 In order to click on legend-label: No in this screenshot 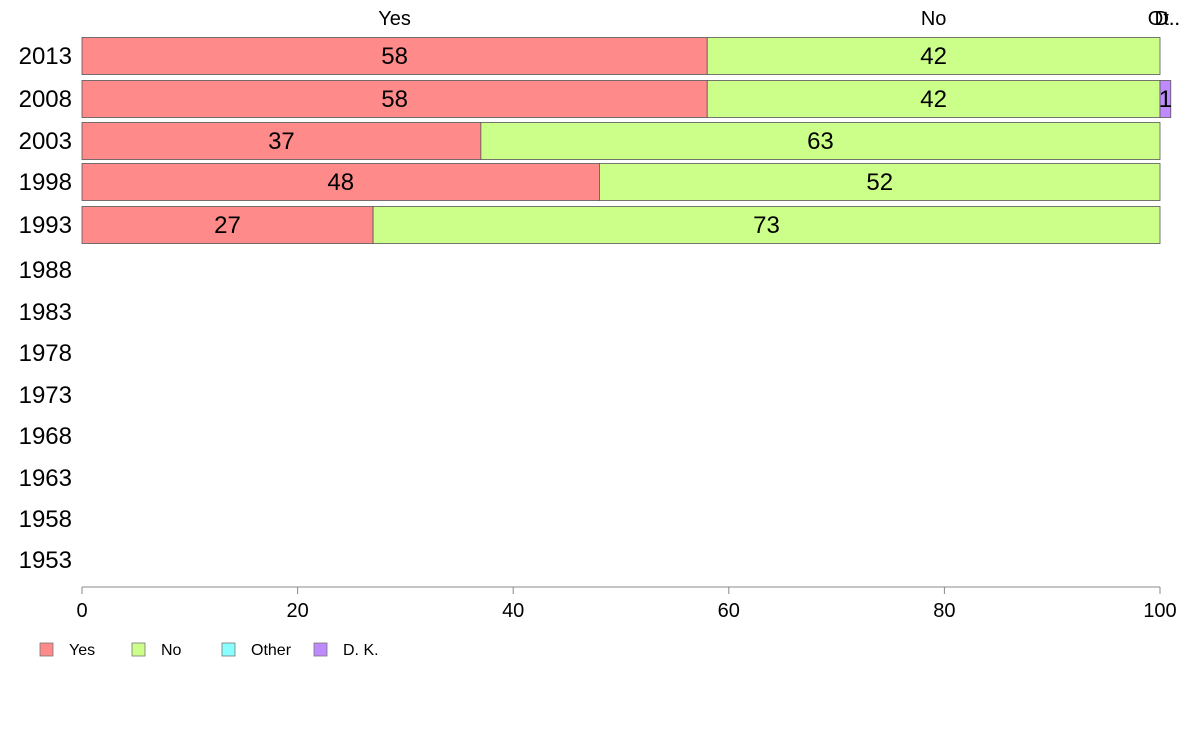, I will do `click(171, 650)`.